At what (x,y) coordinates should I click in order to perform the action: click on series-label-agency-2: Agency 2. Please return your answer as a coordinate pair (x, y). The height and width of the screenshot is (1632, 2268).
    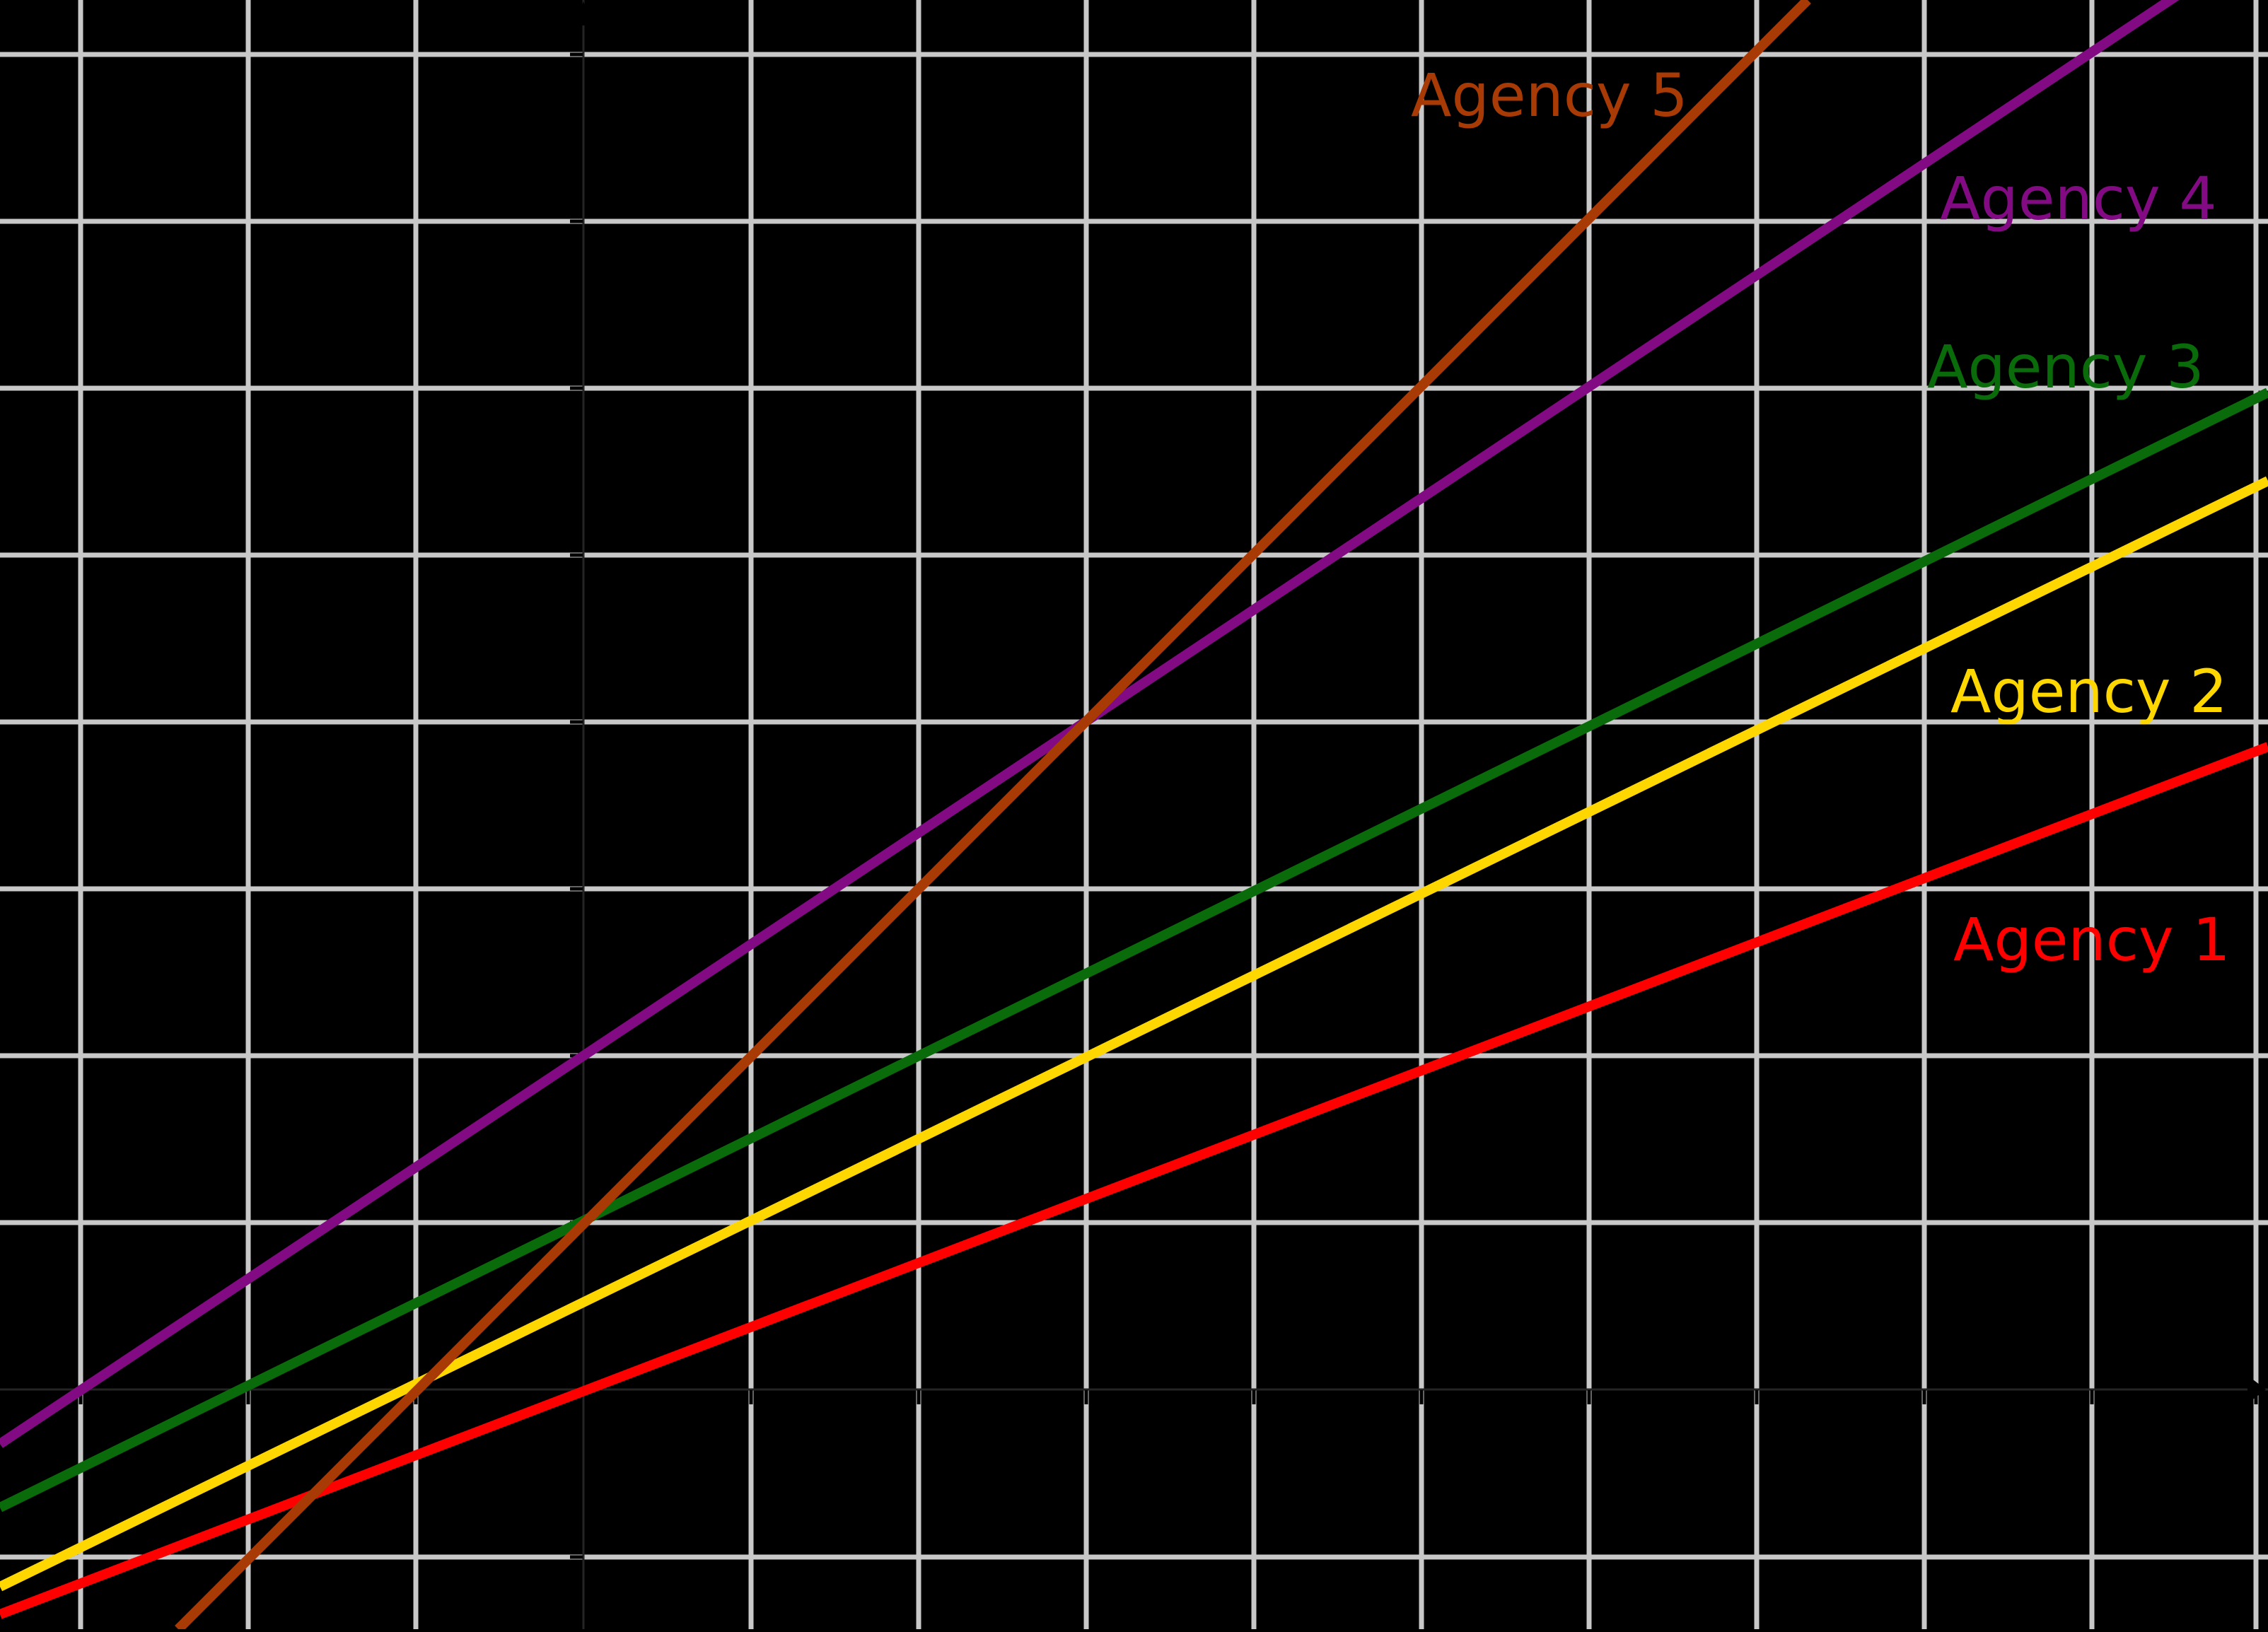
    Looking at the image, I should click on (2089, 691).